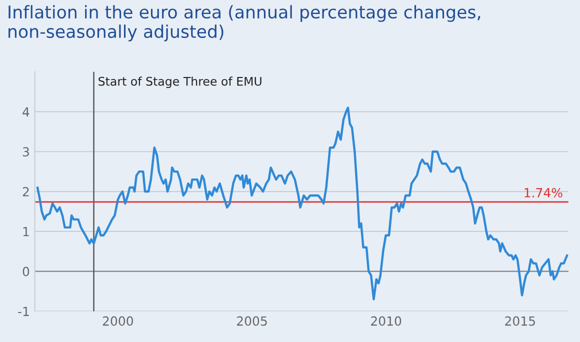  Describe the element at coordinates (252, 321) in the screenshot. I see `x-tick-label: 2005` at that location.